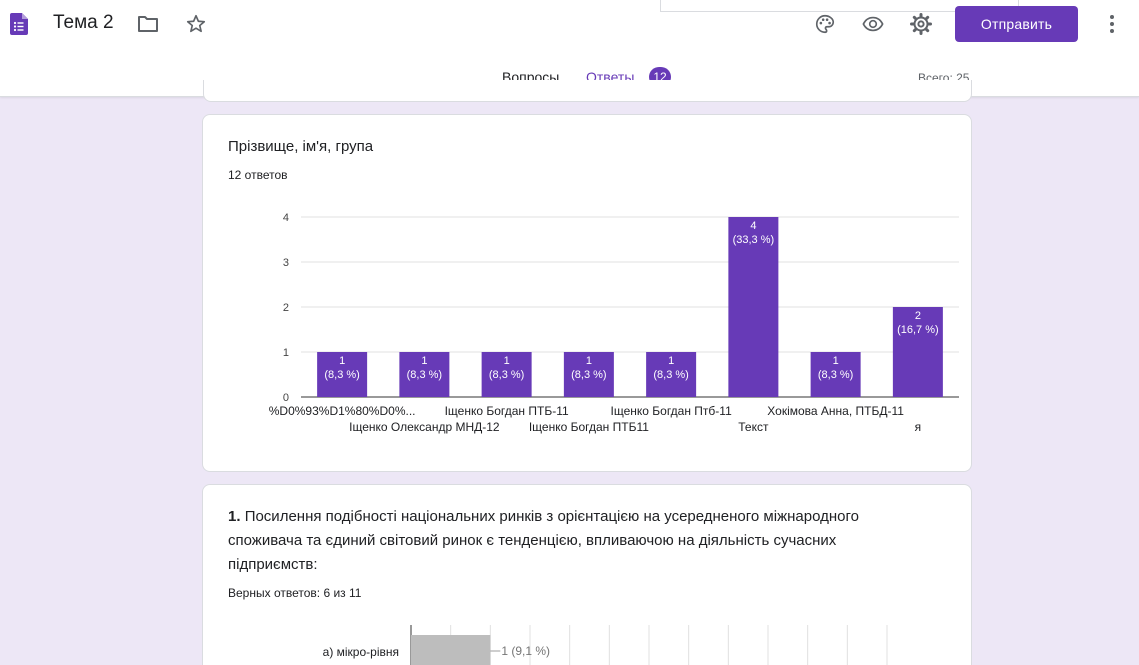  I want to click on form-title: Тема 2, so click(83, 22).